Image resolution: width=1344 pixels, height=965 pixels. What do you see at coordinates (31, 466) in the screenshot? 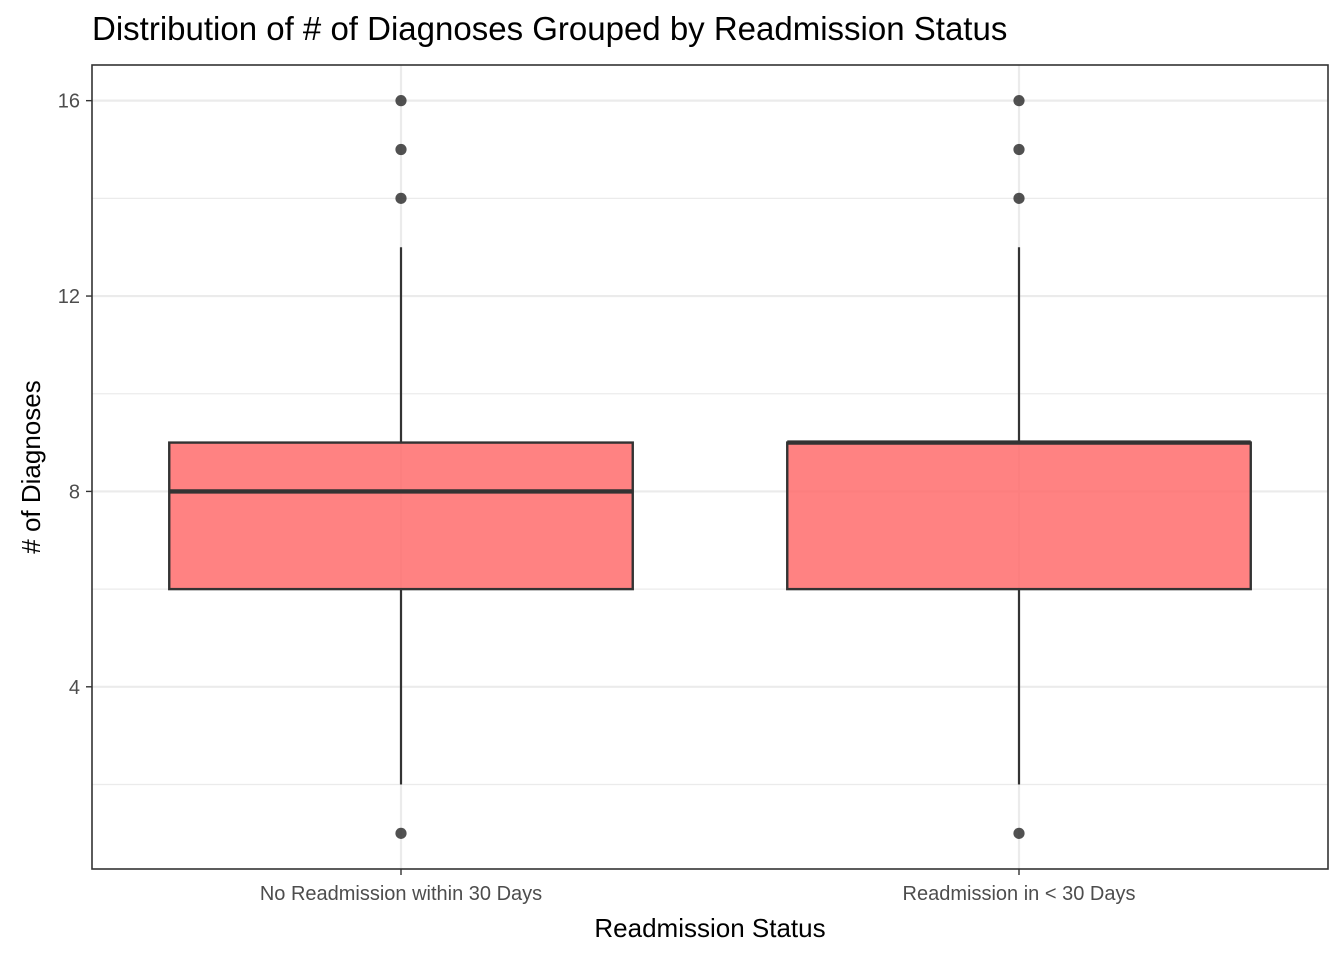
I see `y-axis-label: # of Diagnoses` at bounding box center [31, 466].